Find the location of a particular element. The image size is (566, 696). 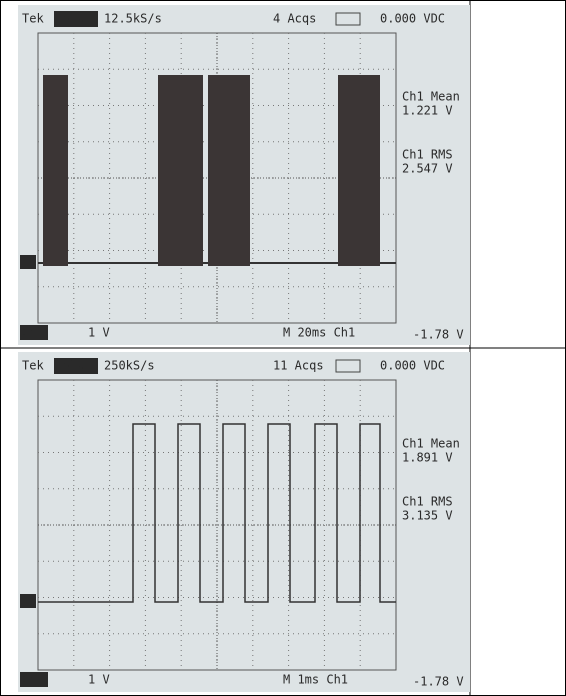

timebase: M 1ms Ch1 is located at coordinates (315, 680).